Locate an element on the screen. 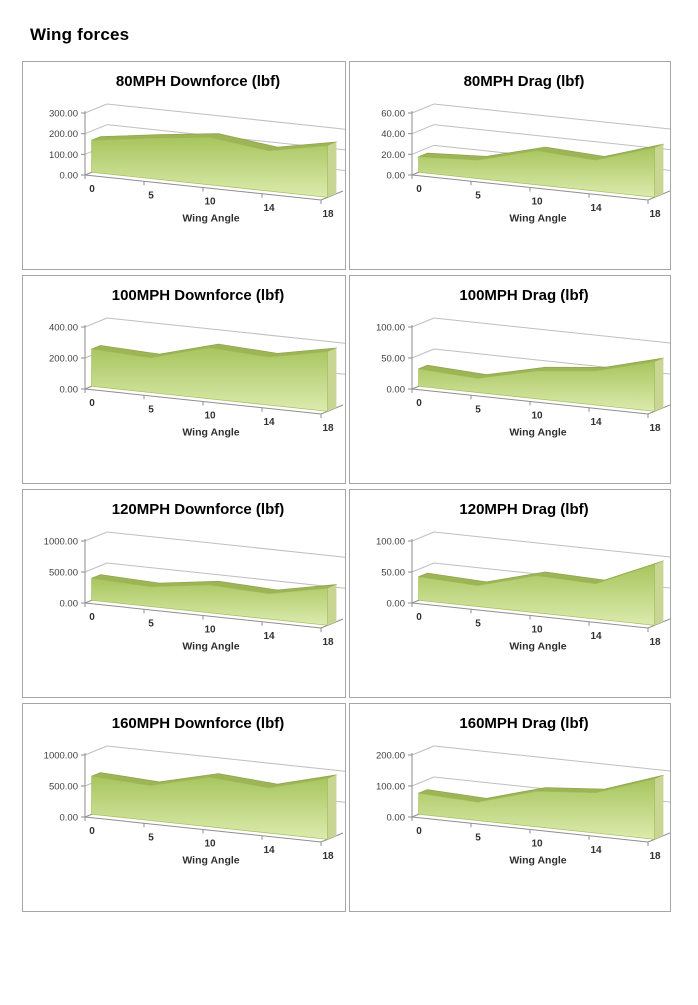 The width and height of the screenshot is (698, 1005). y-tick-label: 400.00 is located at coordinates (63, 328).